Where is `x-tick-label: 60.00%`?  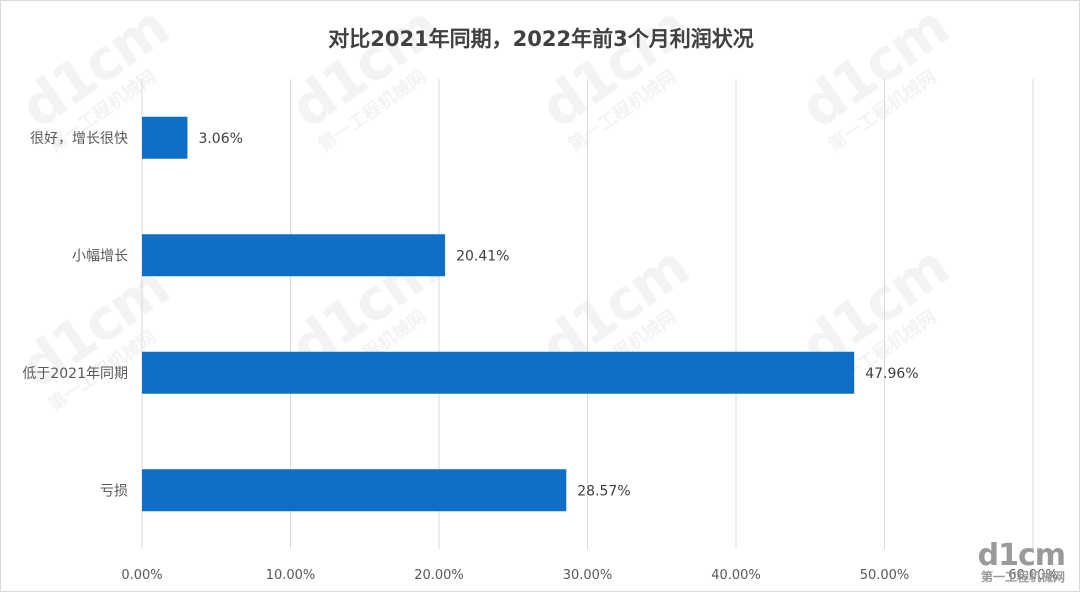 x-tick-label: 60.00% is located at coordinates (1033, 575).